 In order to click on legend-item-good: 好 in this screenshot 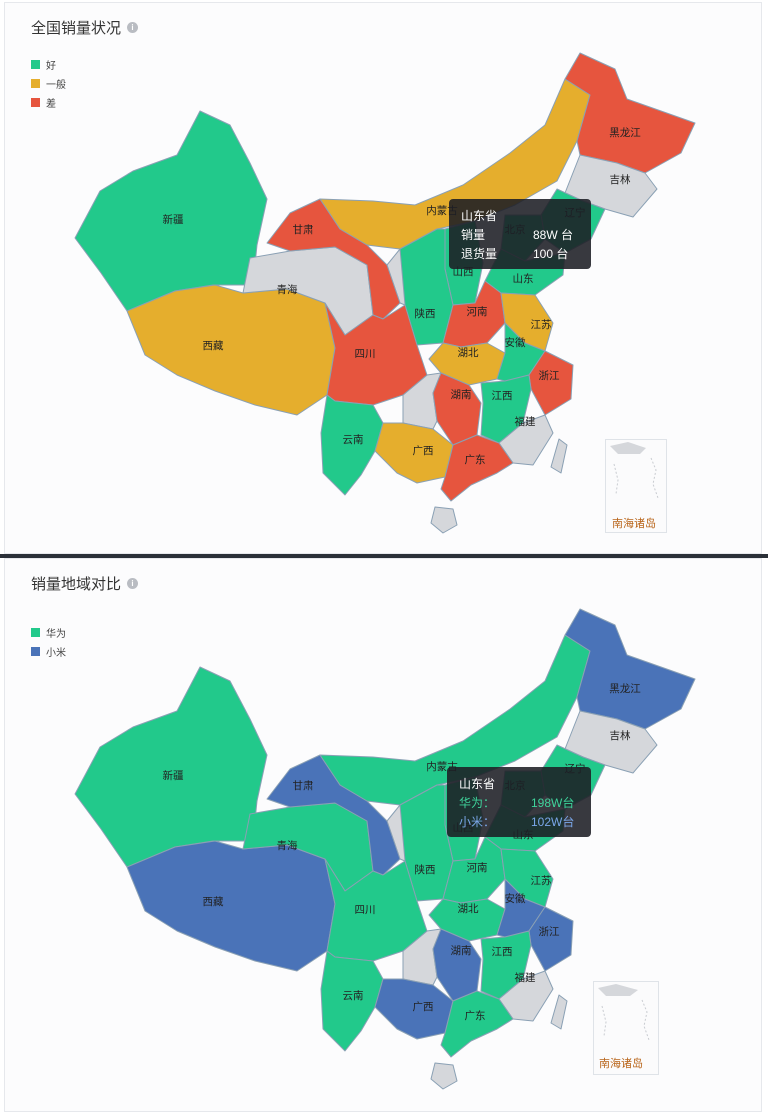, I will do `click(48, 64)`.